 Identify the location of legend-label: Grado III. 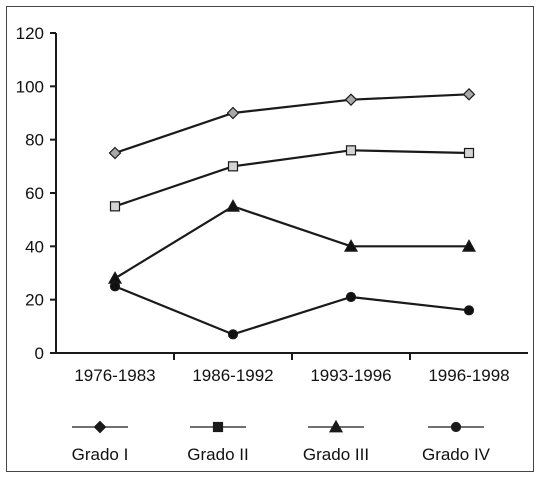
(336, 454).